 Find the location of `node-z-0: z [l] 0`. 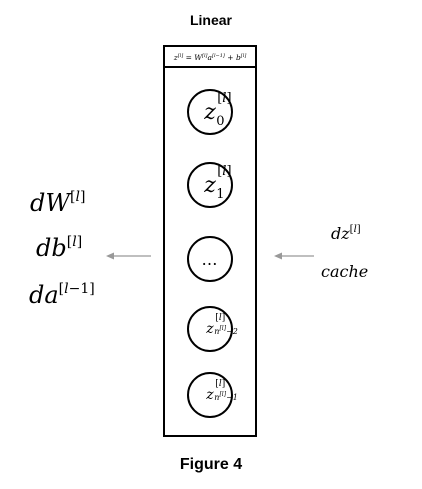

node-z-0: z [l] 0 is located at coordinates (210, 112).